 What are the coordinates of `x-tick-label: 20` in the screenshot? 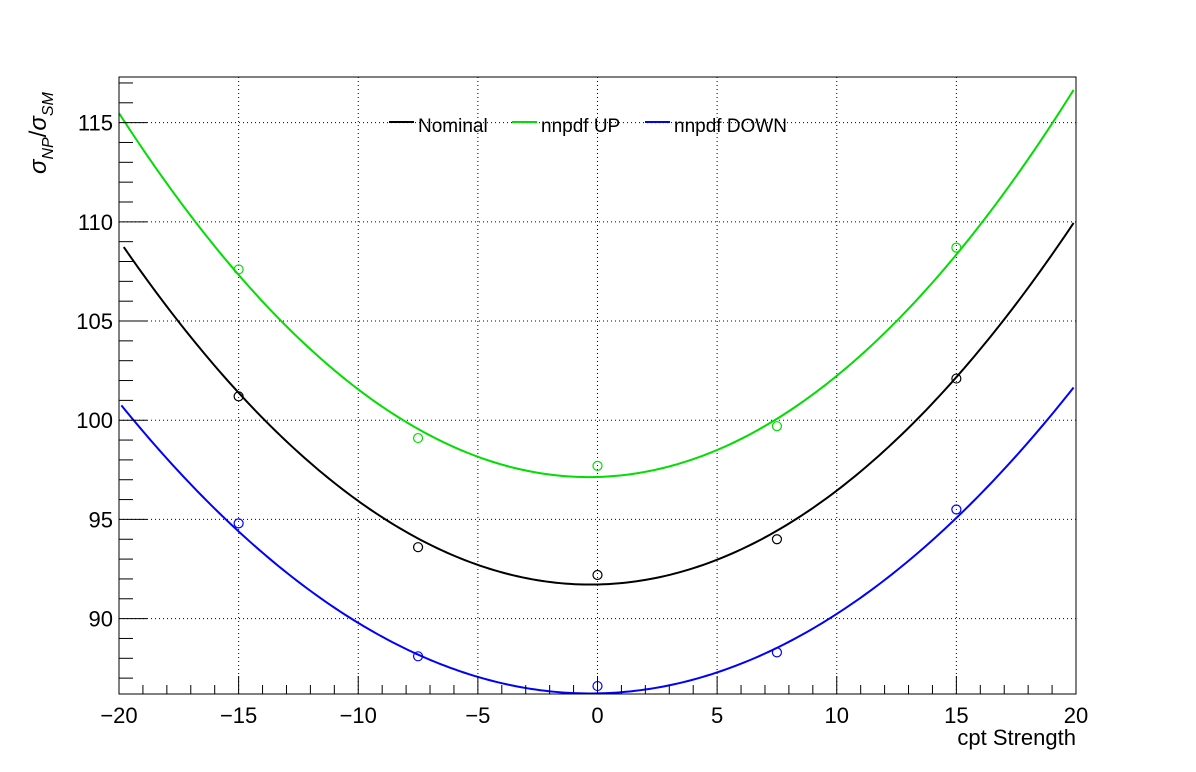 It's located at (1076, 715).